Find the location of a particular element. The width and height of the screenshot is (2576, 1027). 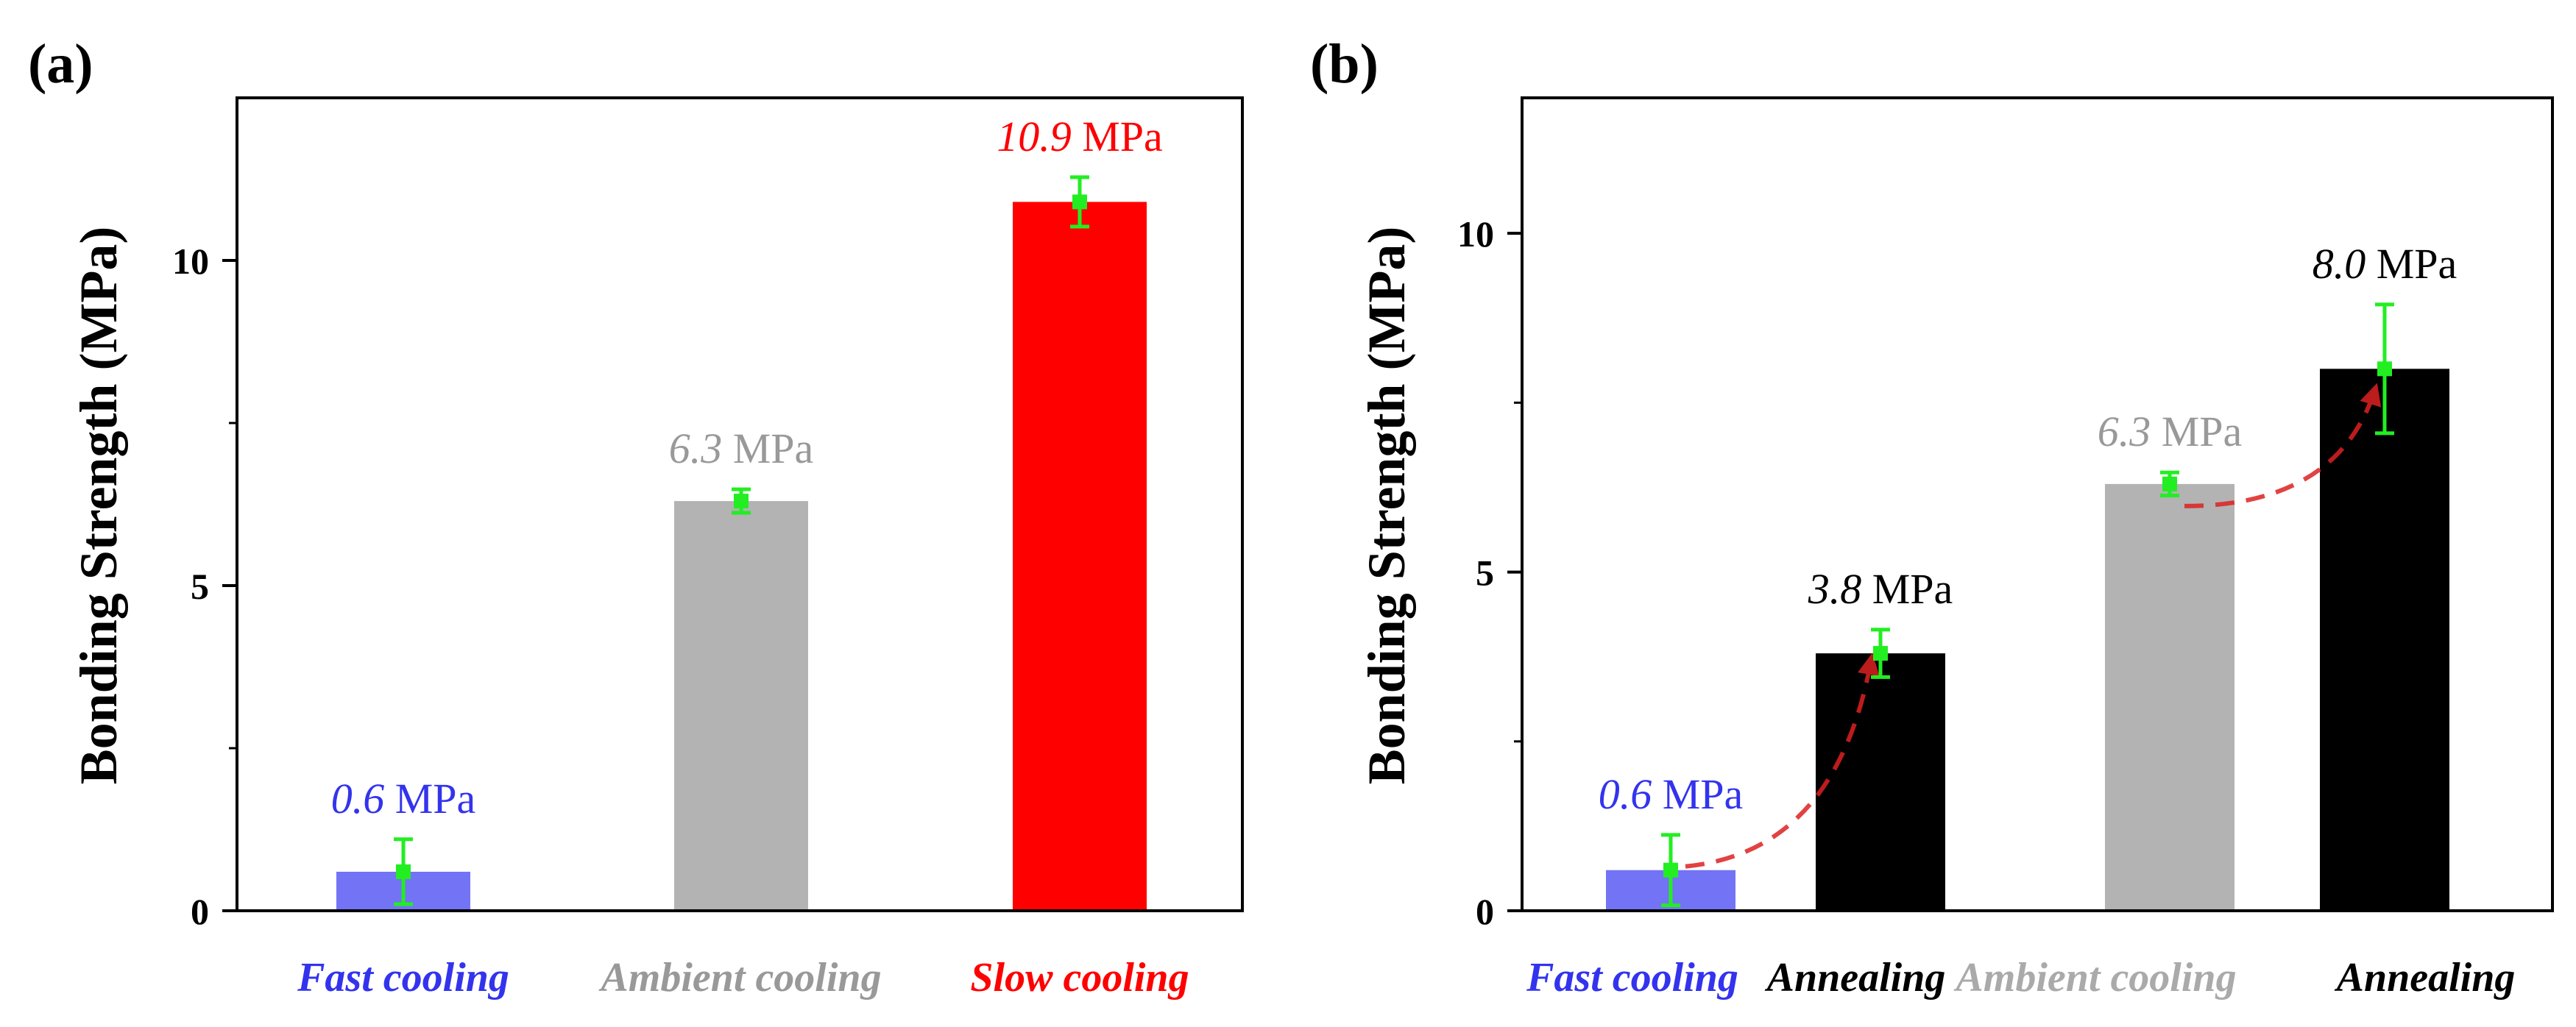

x-category-label-3: Slow cooling is located at coordinates (1079, 978).